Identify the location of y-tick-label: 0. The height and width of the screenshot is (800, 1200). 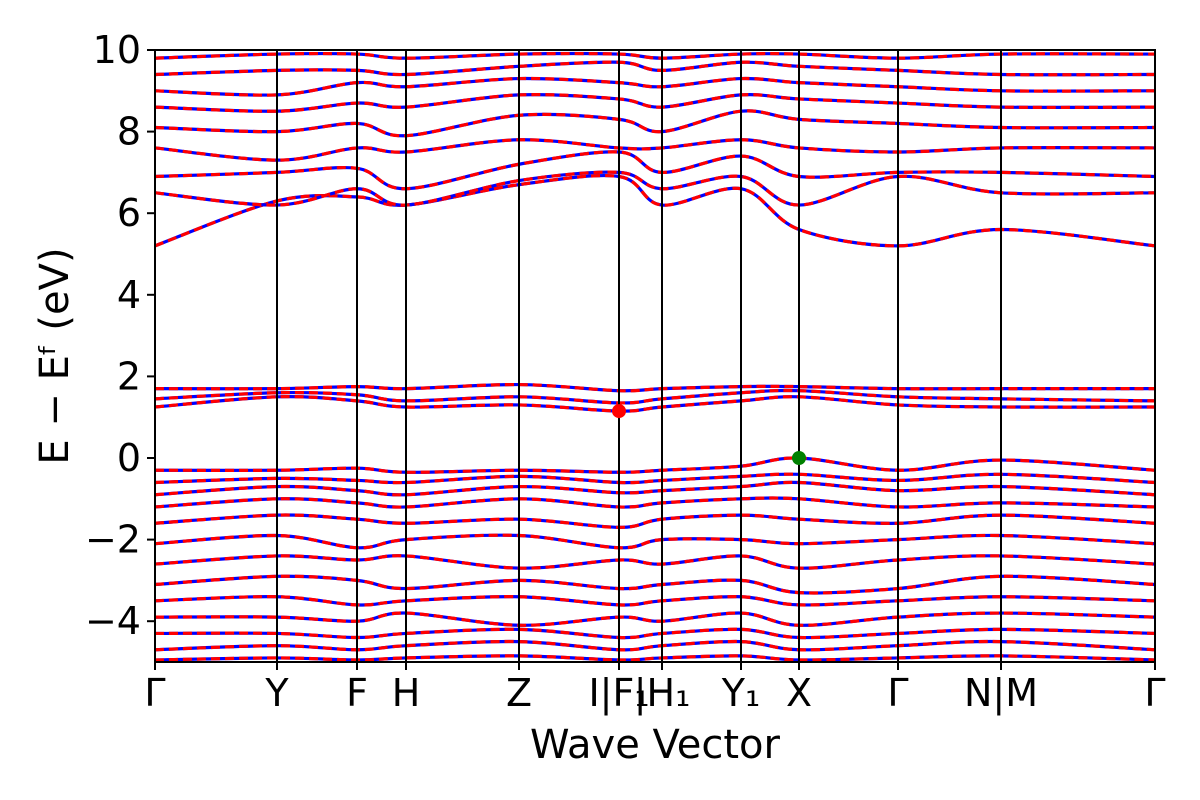
(129, 458).